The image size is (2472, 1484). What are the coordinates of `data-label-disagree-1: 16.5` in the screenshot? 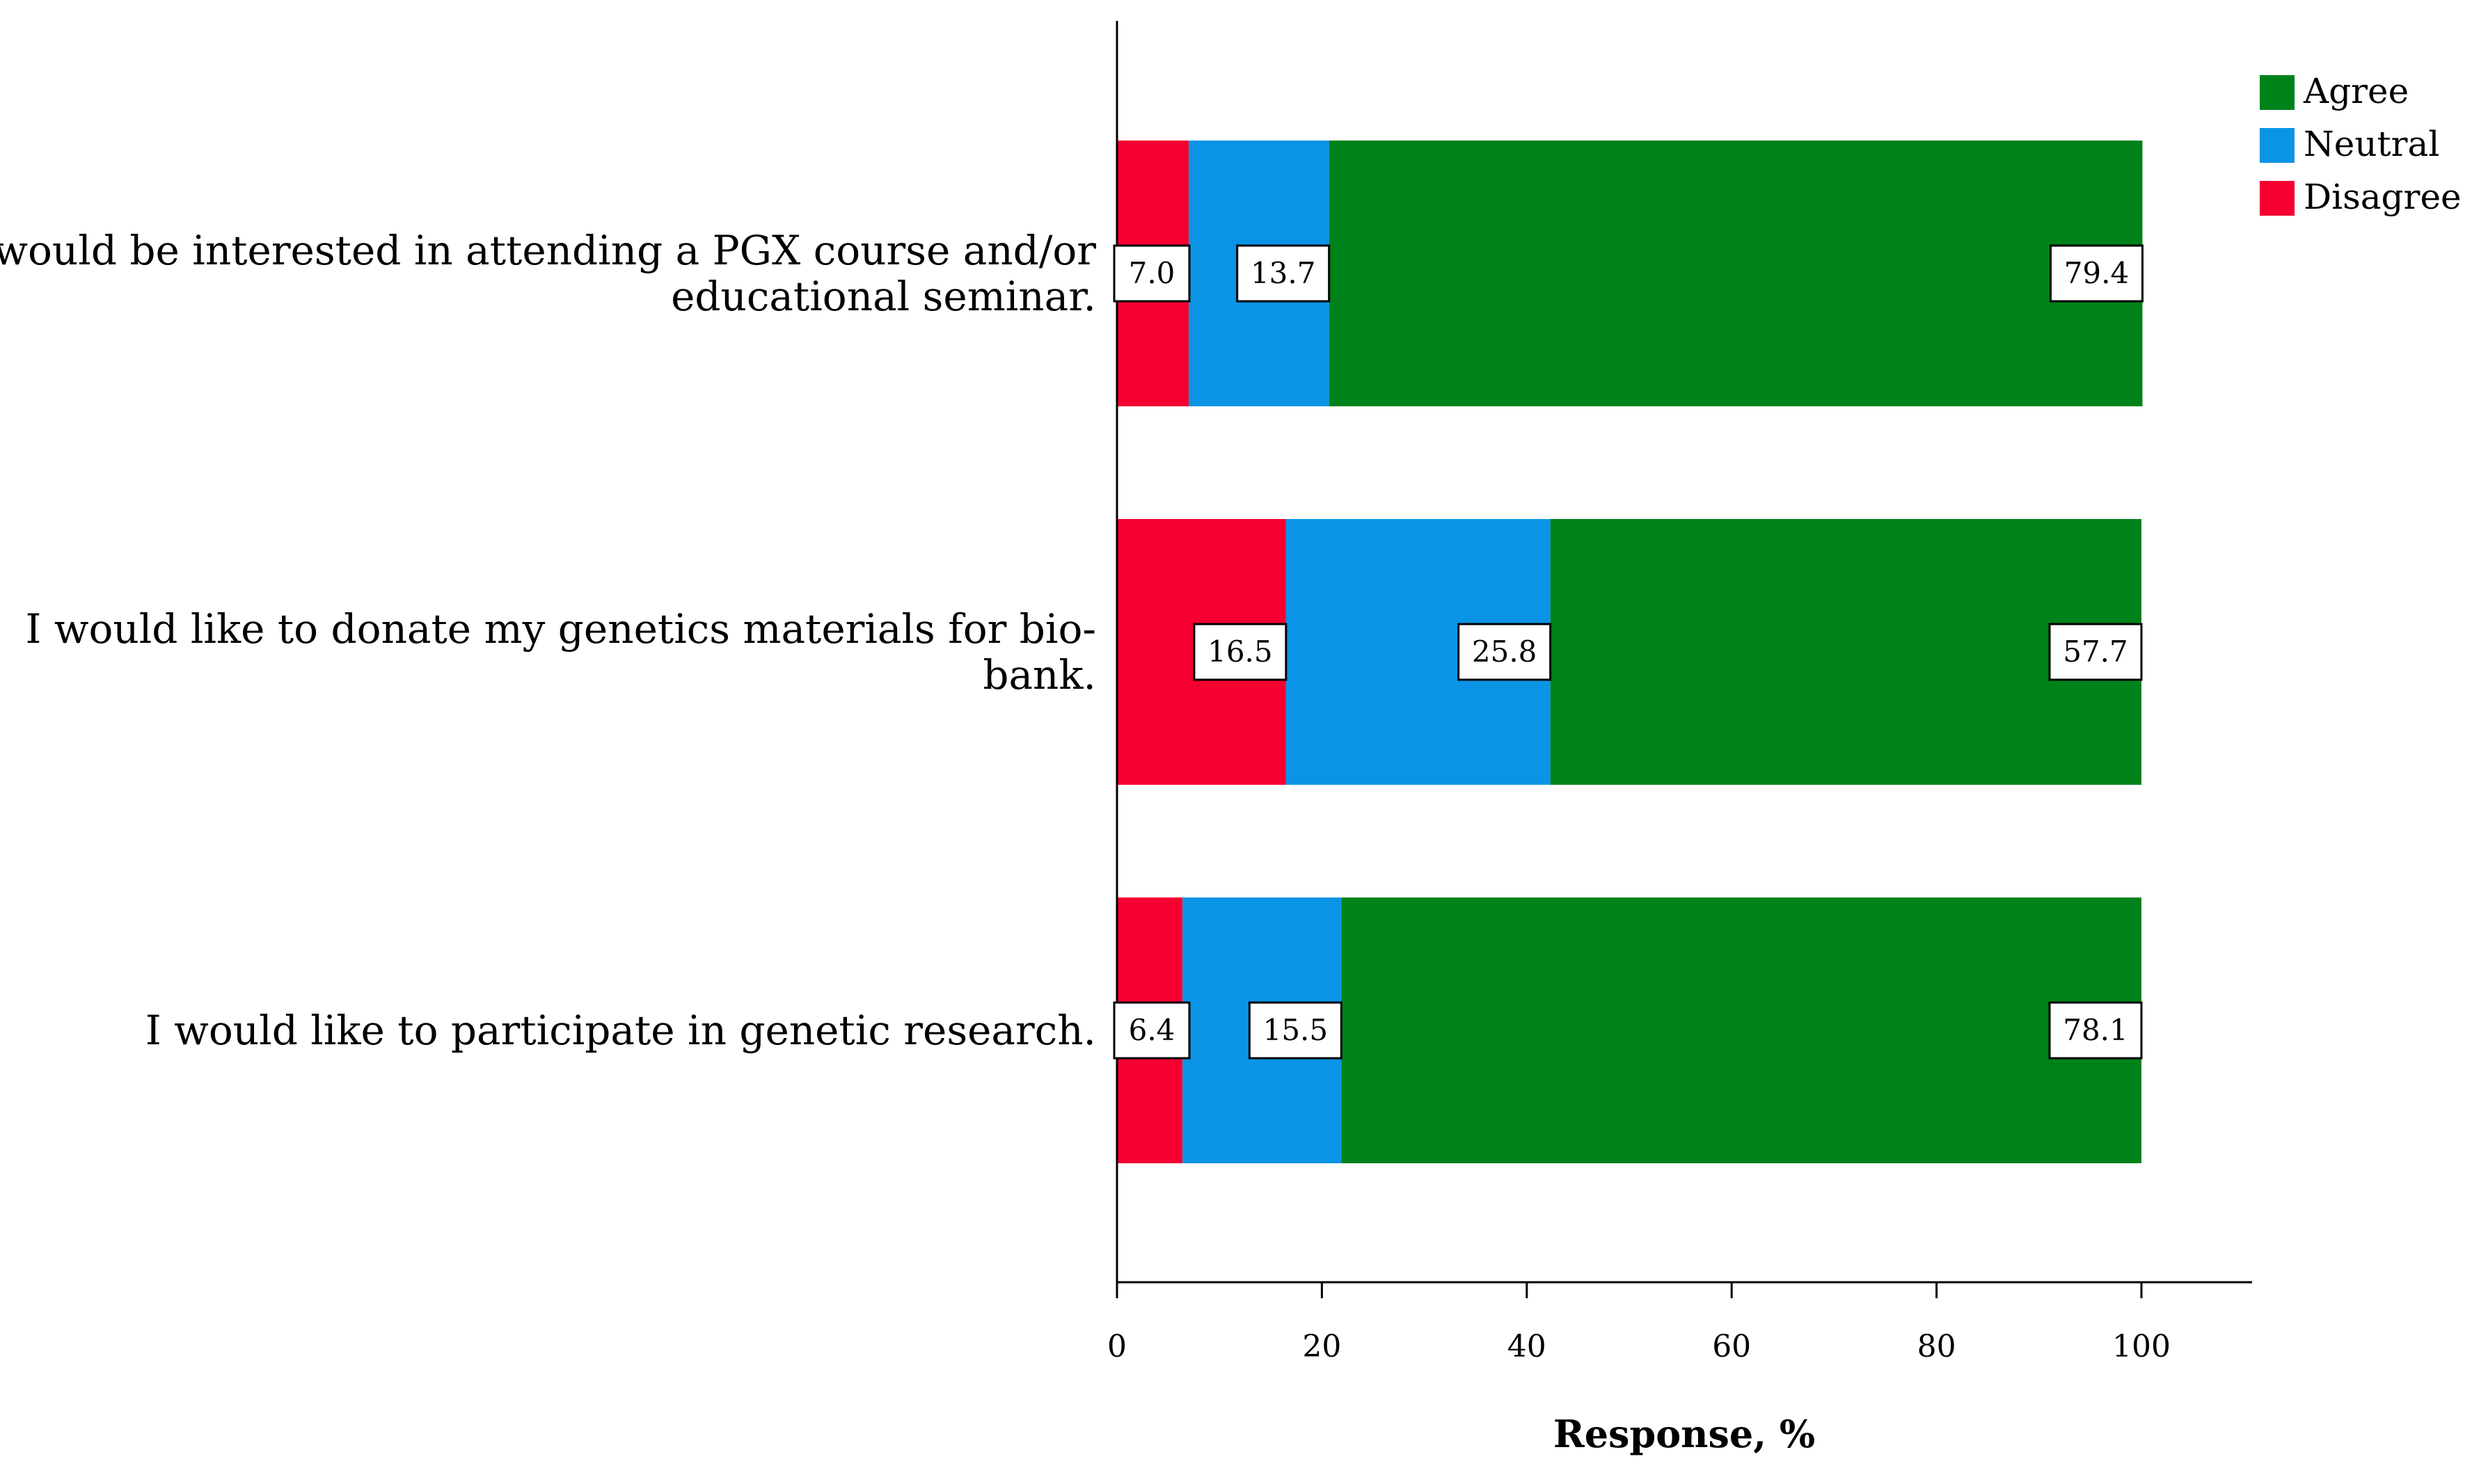 It's located at (1240, 652).